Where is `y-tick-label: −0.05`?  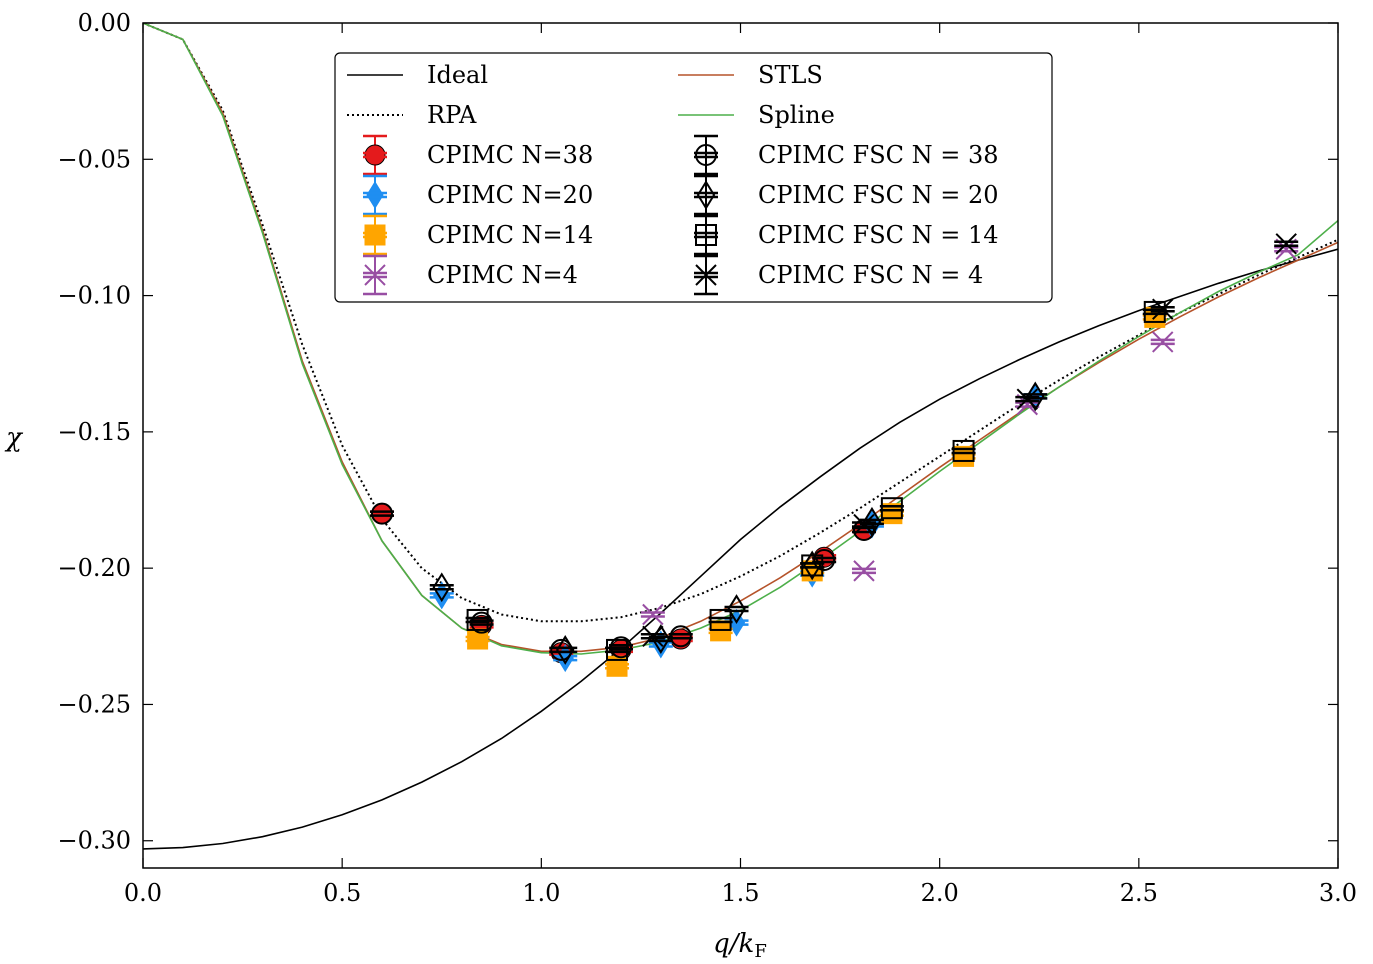
y-tick-label: −0.05 is located at coordinates (94, 159).